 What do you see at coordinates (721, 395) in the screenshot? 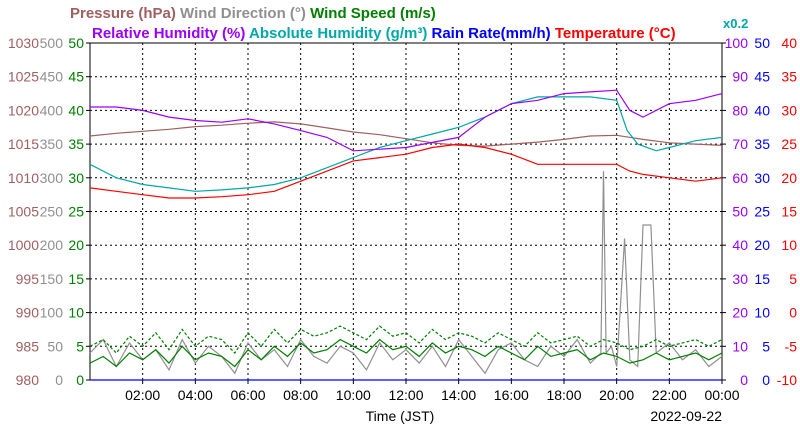
I see `x-tick-label: 00:00` at bounding box center [721, 395].